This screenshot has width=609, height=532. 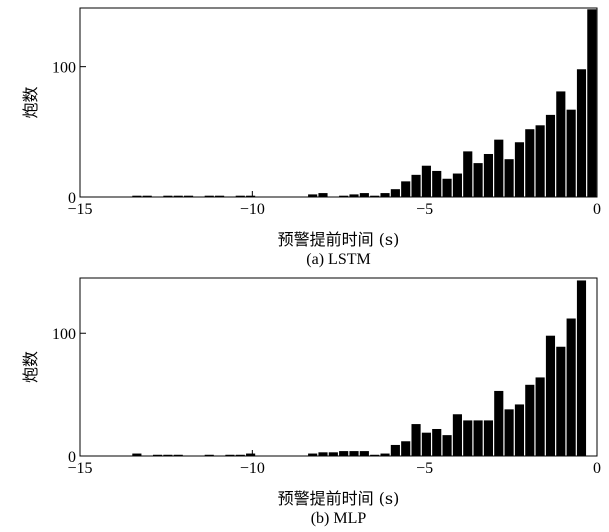 What do you see at coordinates (339, 518) in the screenshot?
I see `panel-caption: (b) MLP` at bounding box center [339, 518].